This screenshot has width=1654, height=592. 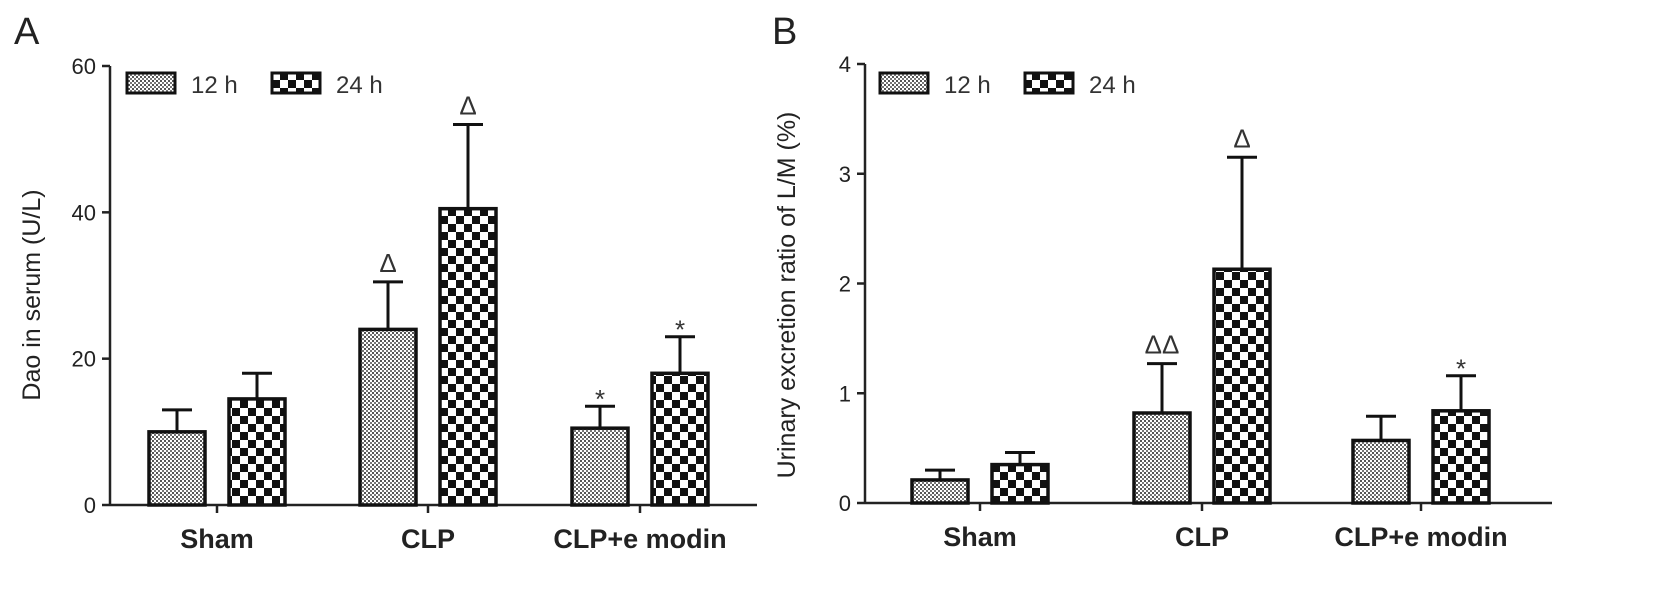 I want to click on panel-b-category-label: Sham, so click(x=980, y=537).